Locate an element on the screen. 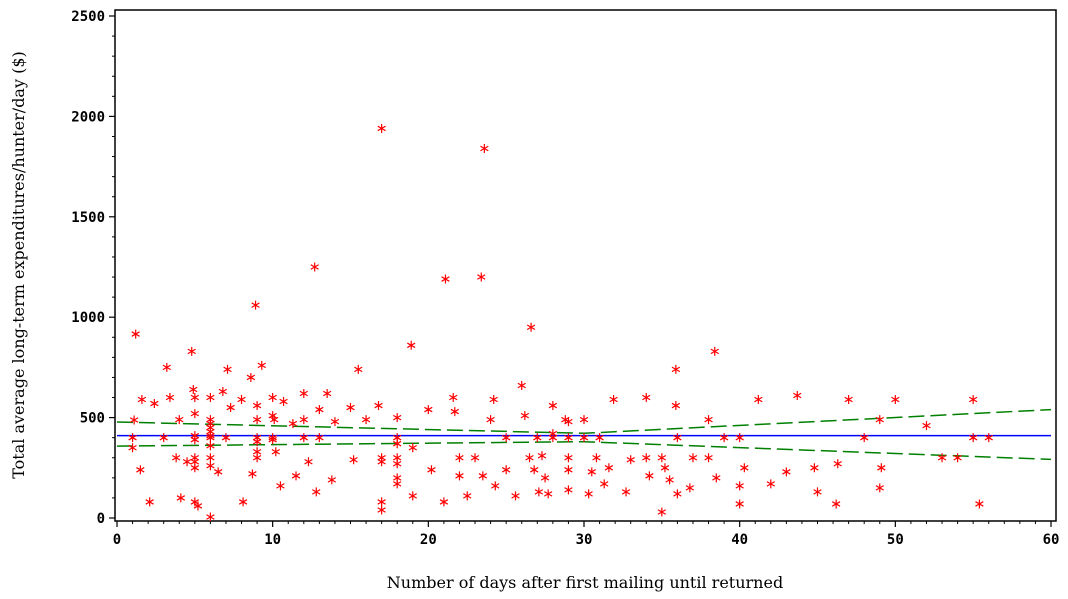 The height and width of the screenshot is (599, 1068). x-tick-label: 50 is located at coordinates (895, 540).